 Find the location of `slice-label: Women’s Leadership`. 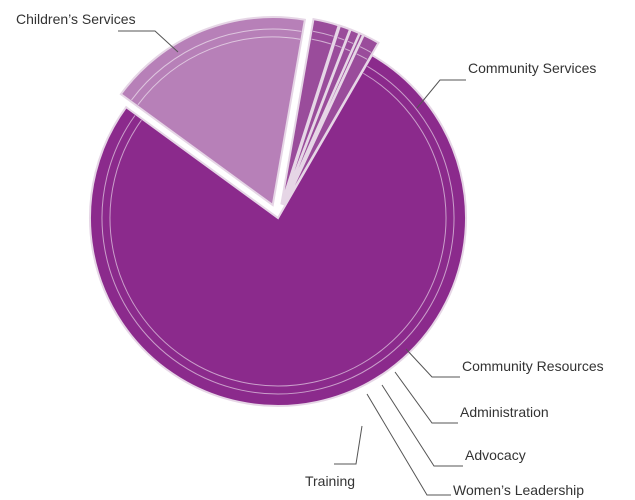

slice-label: Women’s Leadership is located at coordinates (518, 490).